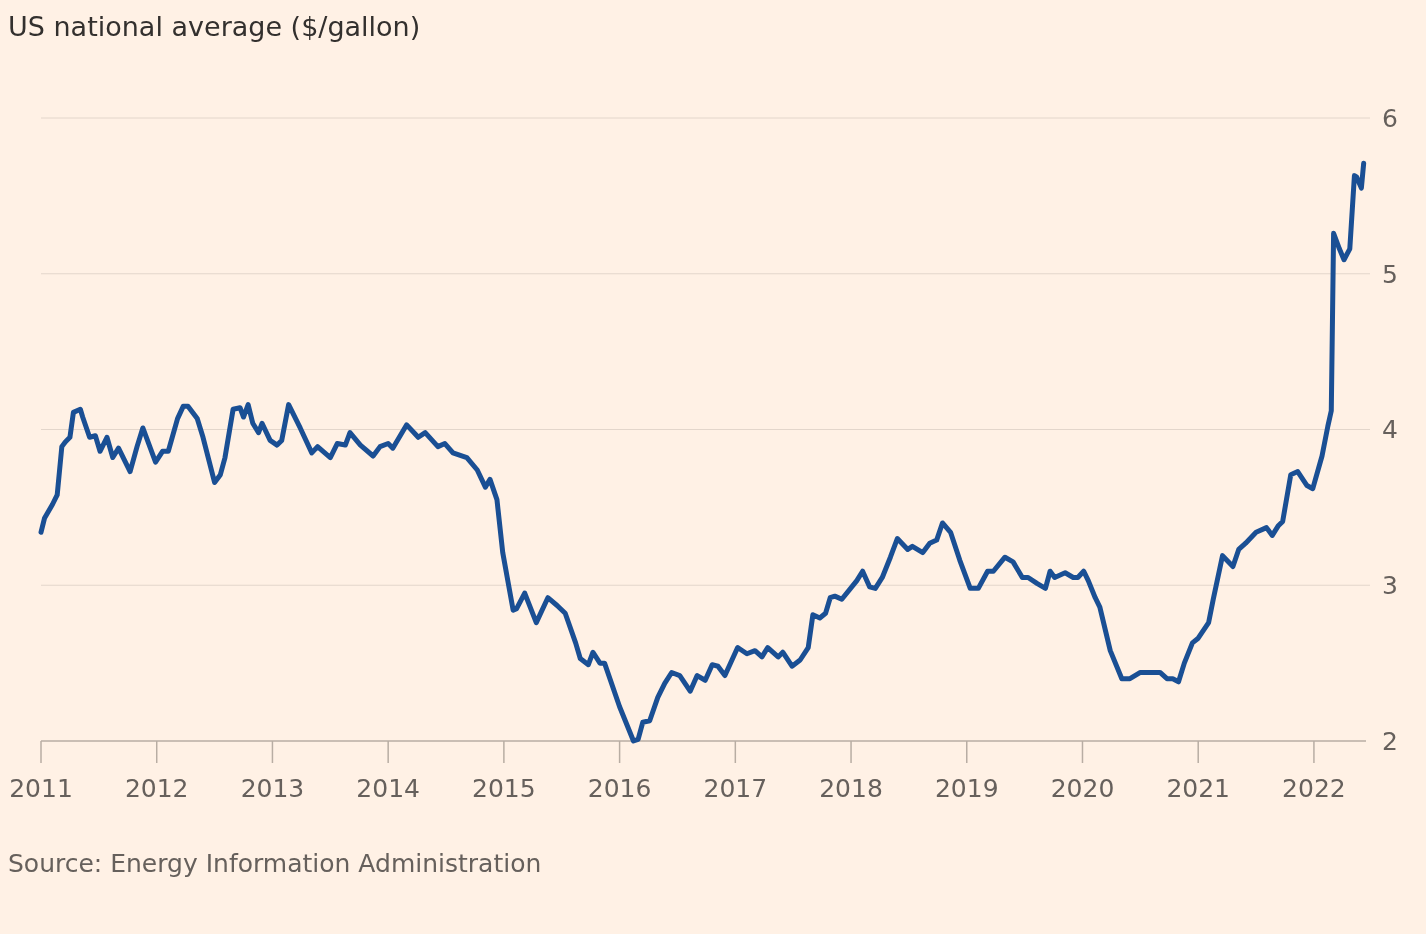 The height and width of the screenshot is (934, 1426). I want to click on x-tick-label: 2015, so click(504, 788).